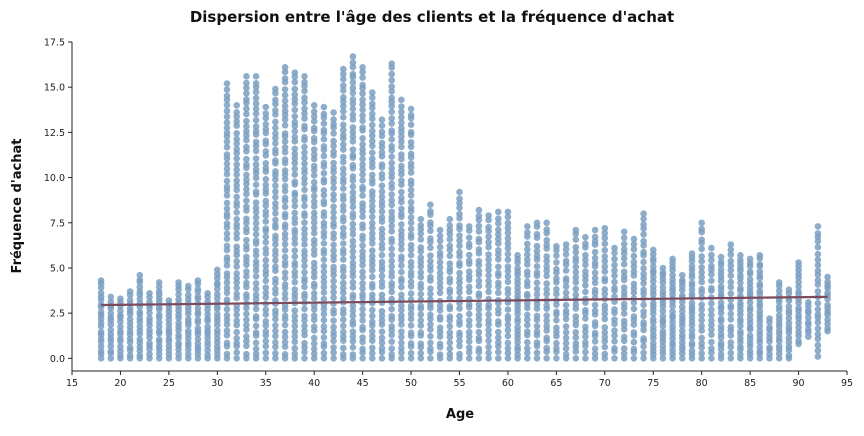 The height and width of the screenshot is (436, 864). I want to click on y-tick-label: 12.5, so click(54, 133).